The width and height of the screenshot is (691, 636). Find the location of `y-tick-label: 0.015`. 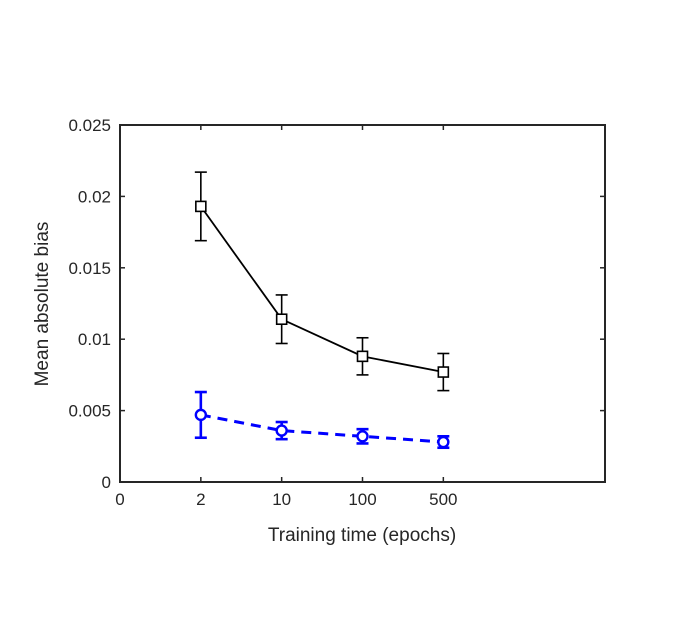

y-tick-label: 0.015 is located at coordinates (89, 268).